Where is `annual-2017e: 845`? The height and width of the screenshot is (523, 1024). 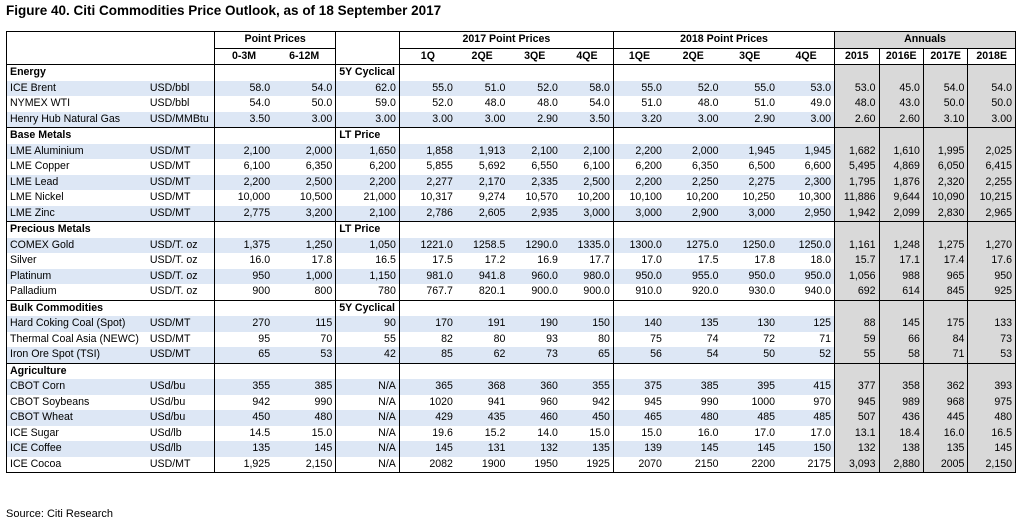
annual-2017e: 845 is located at coordinates (946, 292).